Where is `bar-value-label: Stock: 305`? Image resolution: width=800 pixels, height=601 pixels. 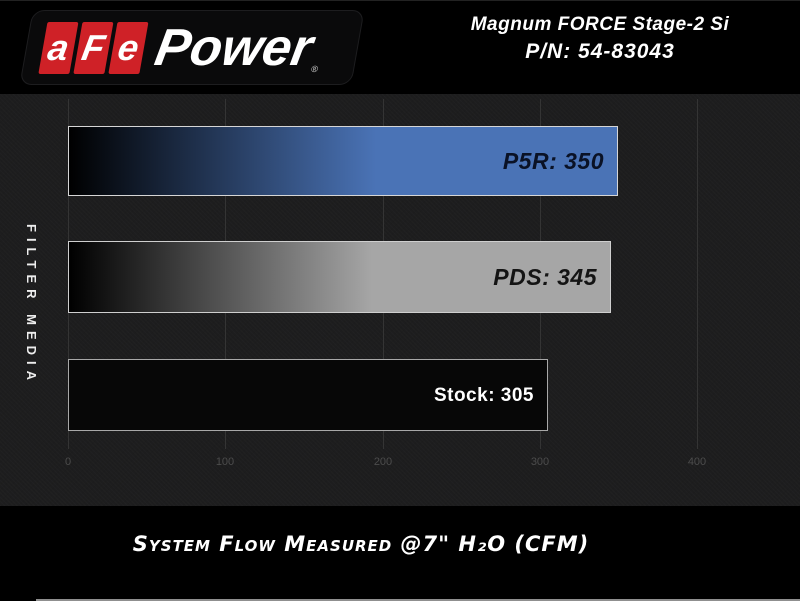
bar-value-label: Stock: 305 is located at coordinates (483, 395).